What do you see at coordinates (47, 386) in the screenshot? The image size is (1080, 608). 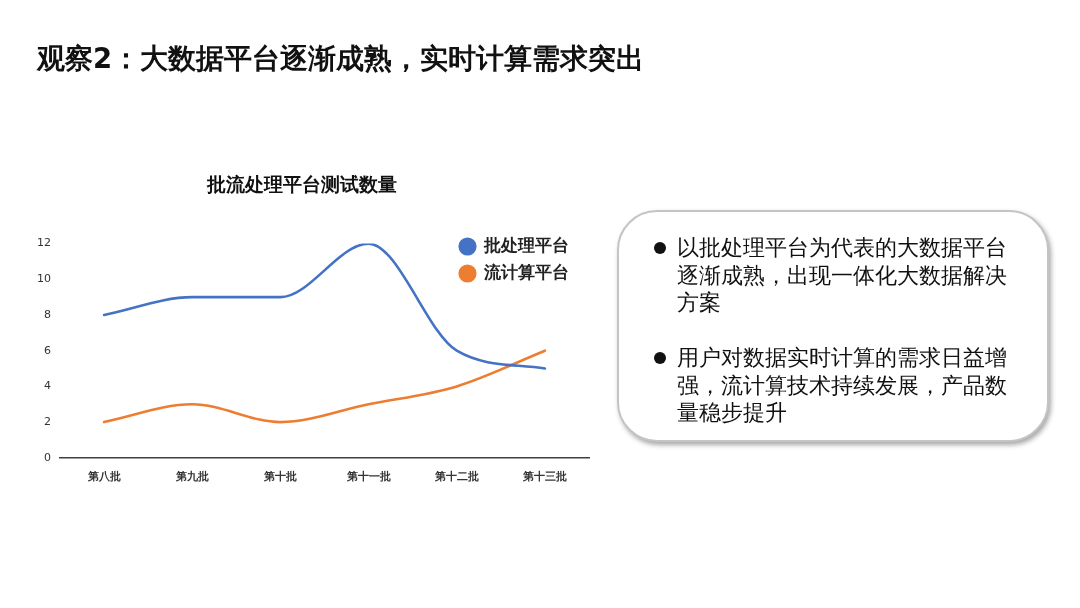 I see `y-tick-label: 4` at bounding box center [47, 386].